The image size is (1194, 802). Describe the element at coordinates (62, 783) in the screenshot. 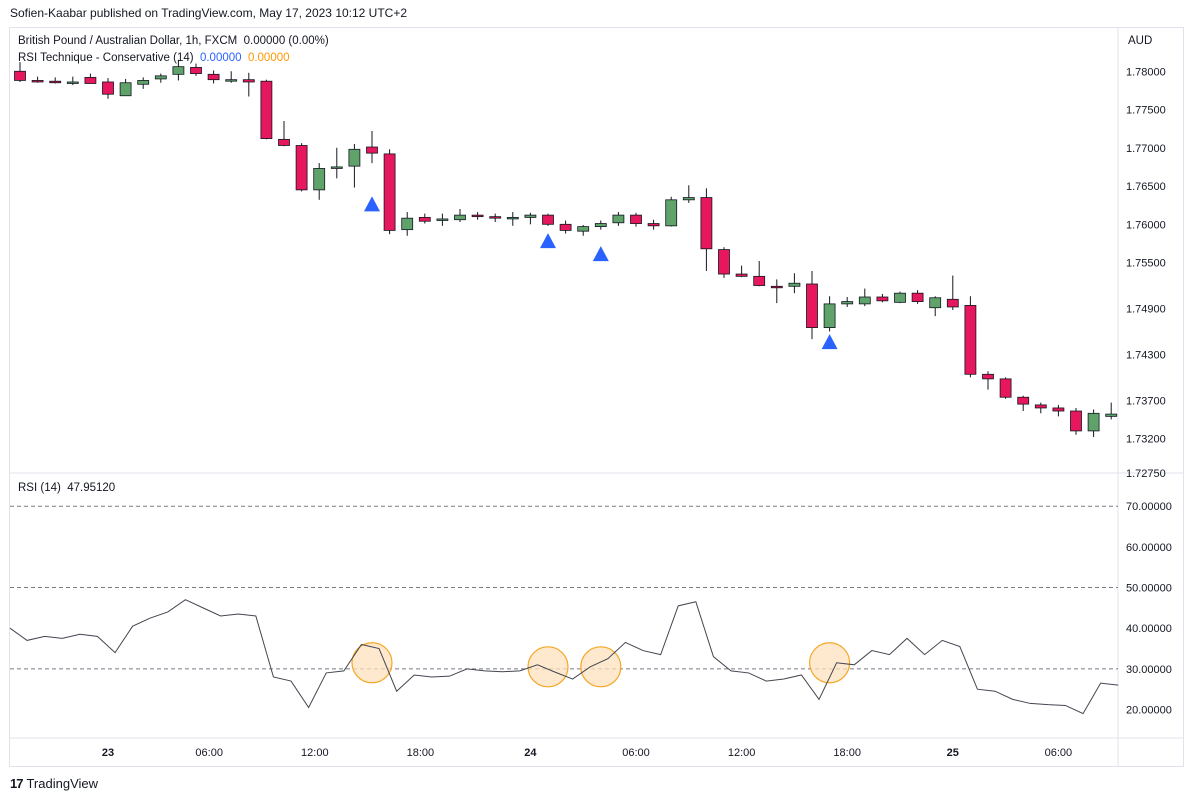

I see `tradingview-brand: TradingView` at that location.